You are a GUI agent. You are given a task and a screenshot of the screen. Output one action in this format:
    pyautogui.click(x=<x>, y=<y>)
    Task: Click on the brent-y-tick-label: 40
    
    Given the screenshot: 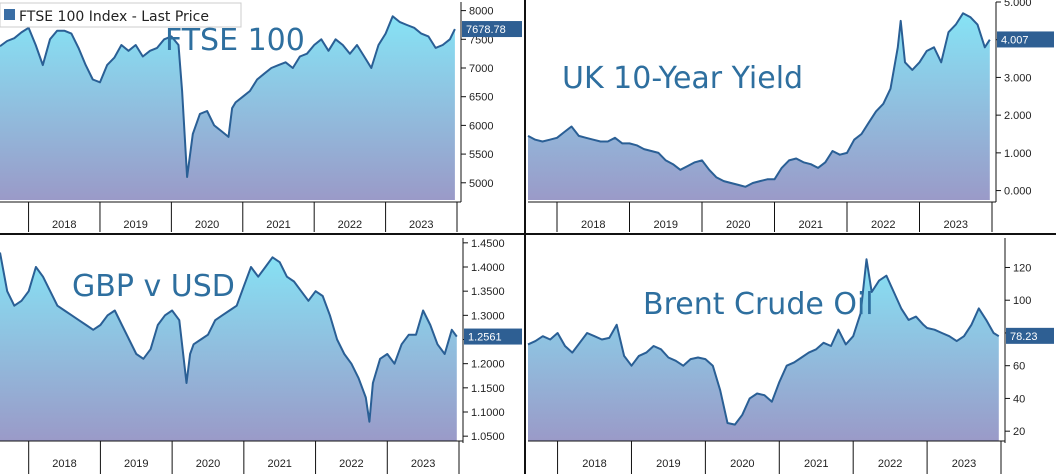 What is the action you would take?
    pyautogui.click(x=1019, y=399)
    